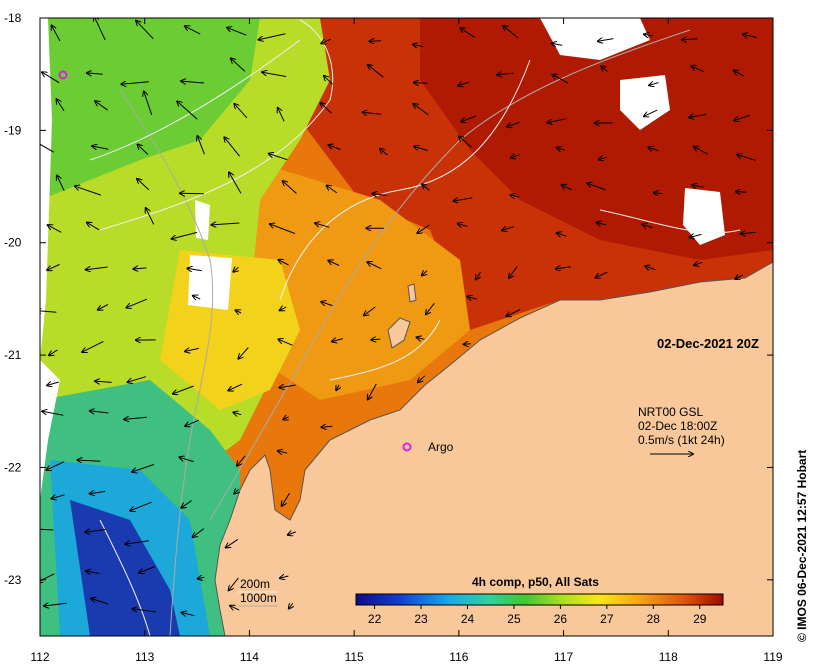 The height and width of the screenshot is (672, 818). What do you see at coordinates (13, 467) in the screenshot?
I see `y-tick-label: -22` at bounding box center [13, 467].